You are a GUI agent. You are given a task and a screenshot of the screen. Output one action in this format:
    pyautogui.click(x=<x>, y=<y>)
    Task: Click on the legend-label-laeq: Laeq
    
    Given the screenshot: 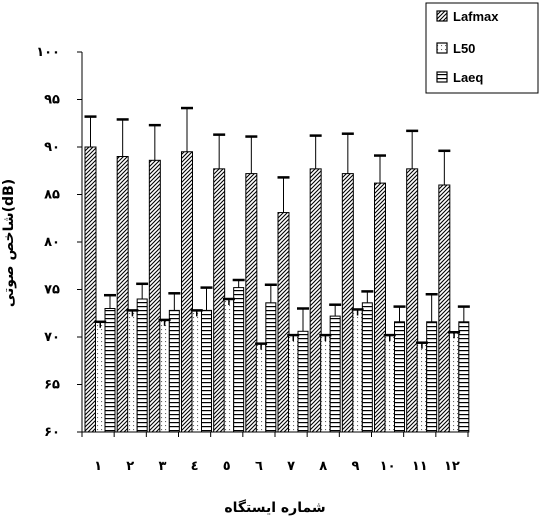 What is the action you would take?
    pyautogui.click(x=468, y=77)
    